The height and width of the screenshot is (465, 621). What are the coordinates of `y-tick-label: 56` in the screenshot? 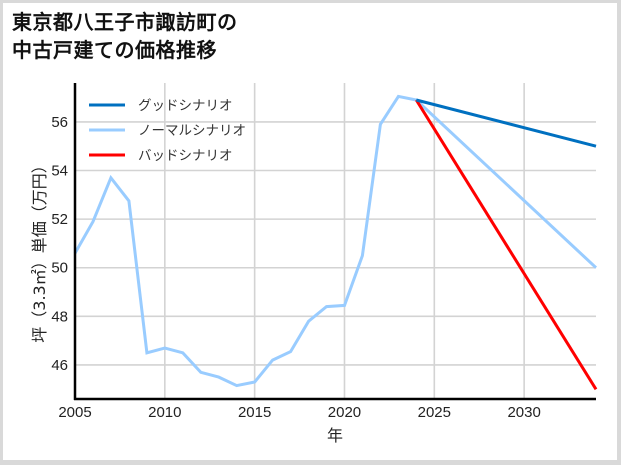 It's located at (59, 122).